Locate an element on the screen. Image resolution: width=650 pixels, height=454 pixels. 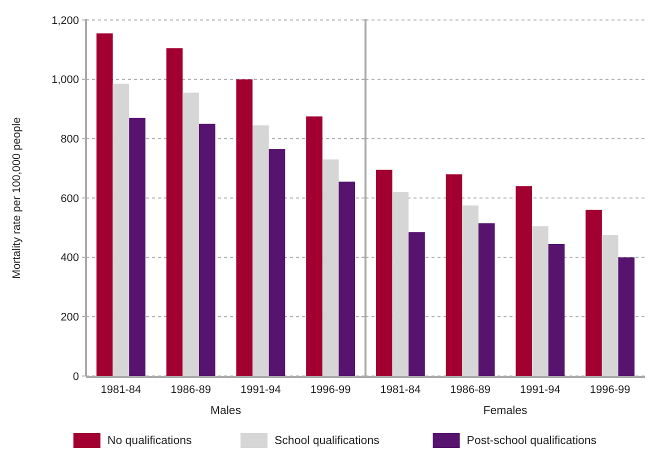
y-tick-label: 1,000 is located at coordinates (65, 80).